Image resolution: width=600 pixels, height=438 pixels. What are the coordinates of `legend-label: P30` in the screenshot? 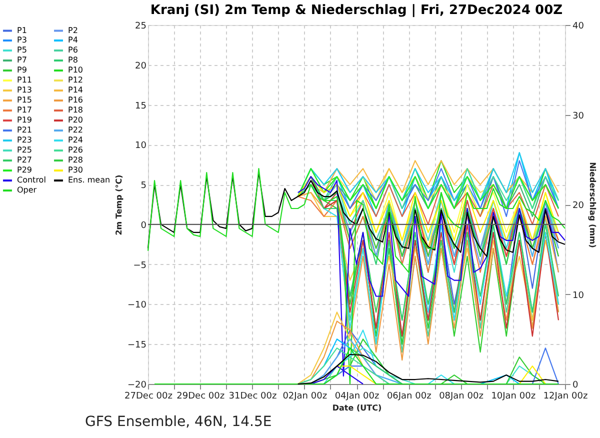 It's located at (76, 170).